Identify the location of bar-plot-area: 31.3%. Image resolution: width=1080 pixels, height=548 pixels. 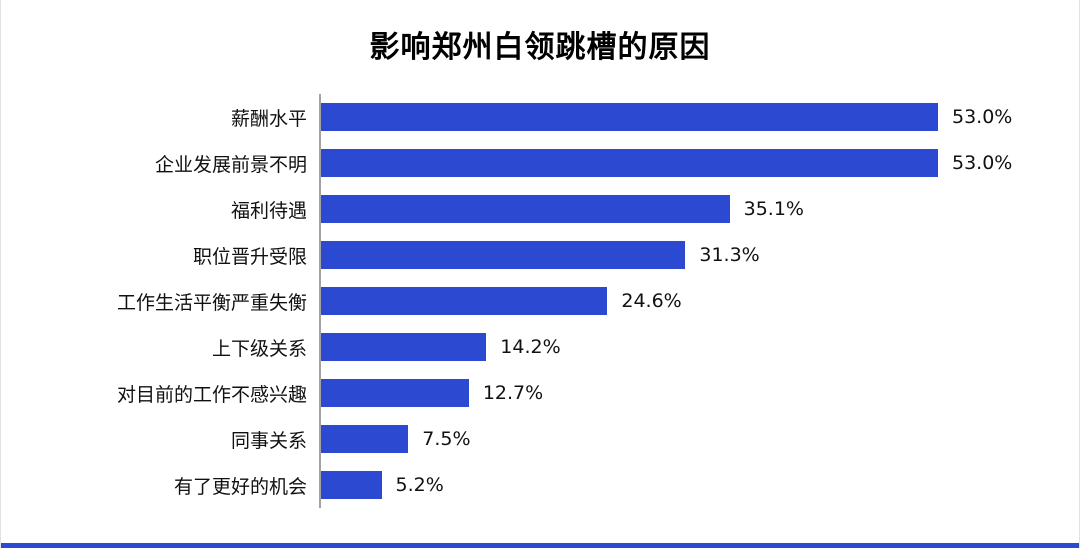
(699, 255).